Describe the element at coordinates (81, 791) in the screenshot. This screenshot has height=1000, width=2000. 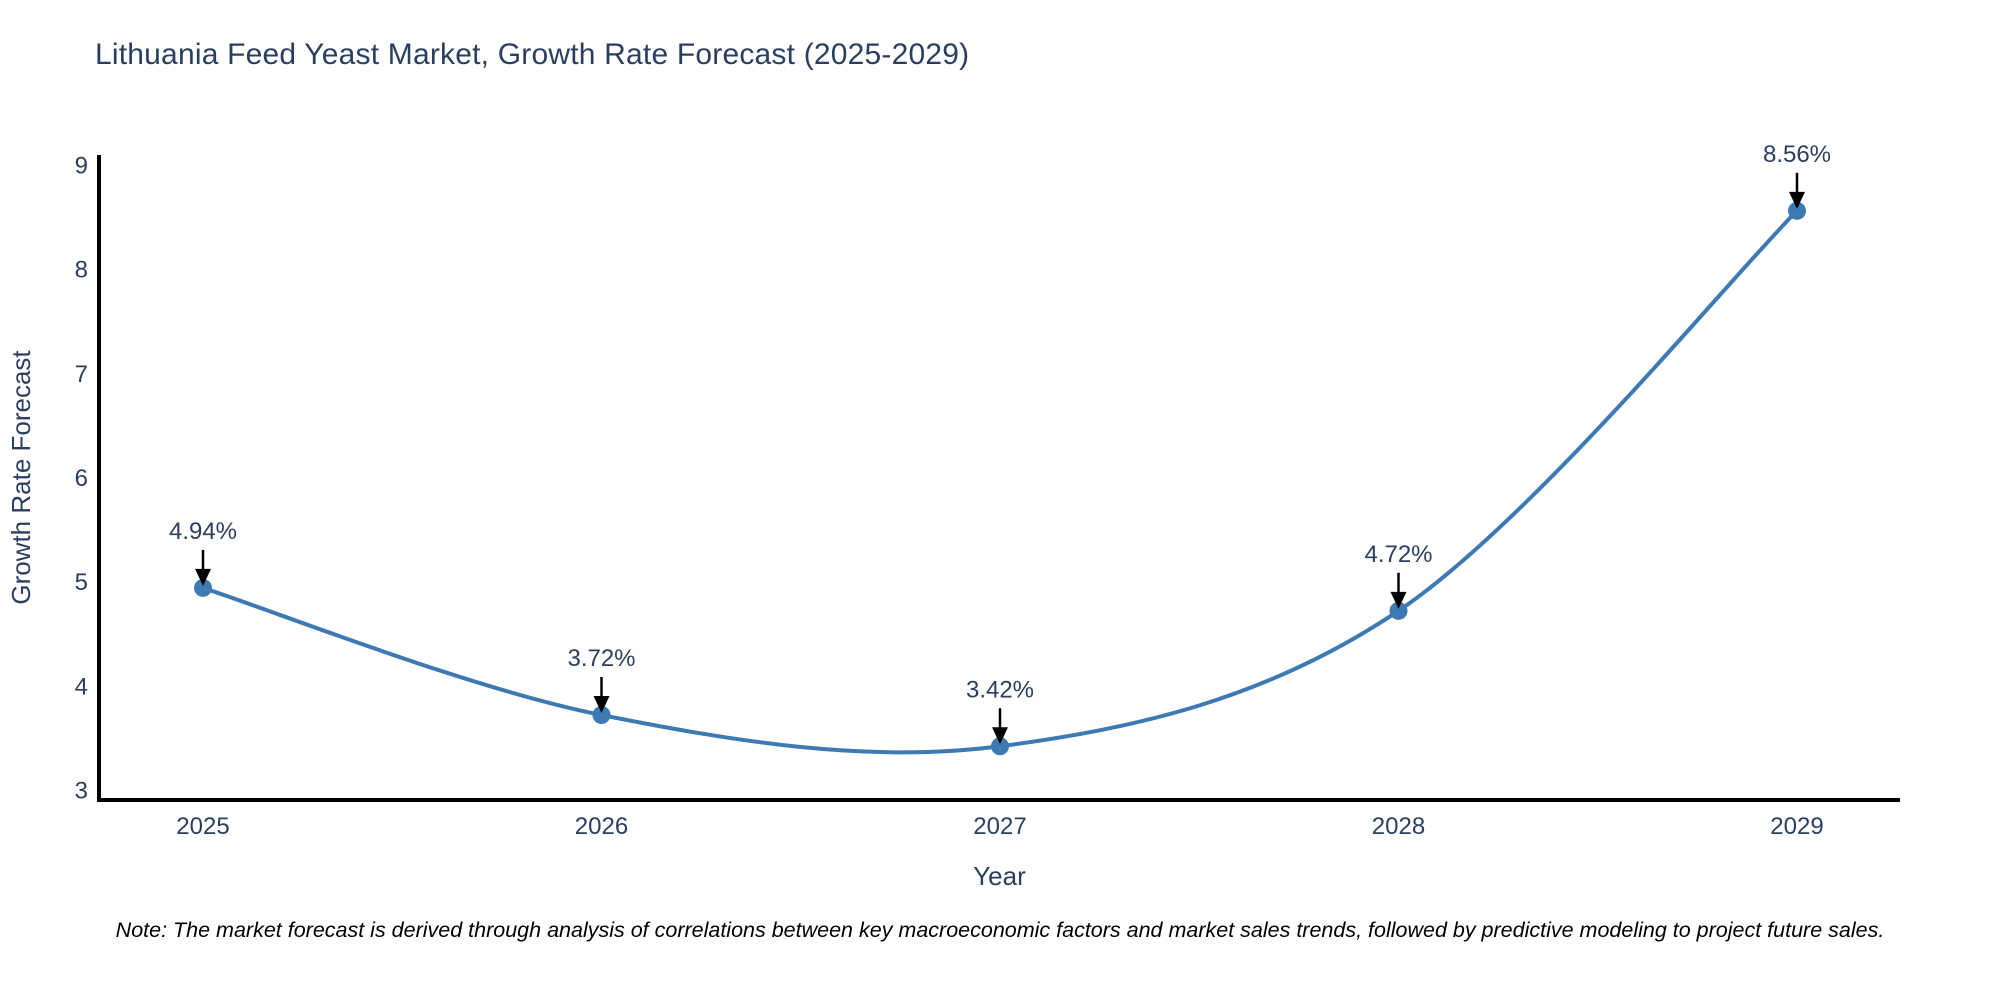
I see `y-tick-label: 3` at that location.